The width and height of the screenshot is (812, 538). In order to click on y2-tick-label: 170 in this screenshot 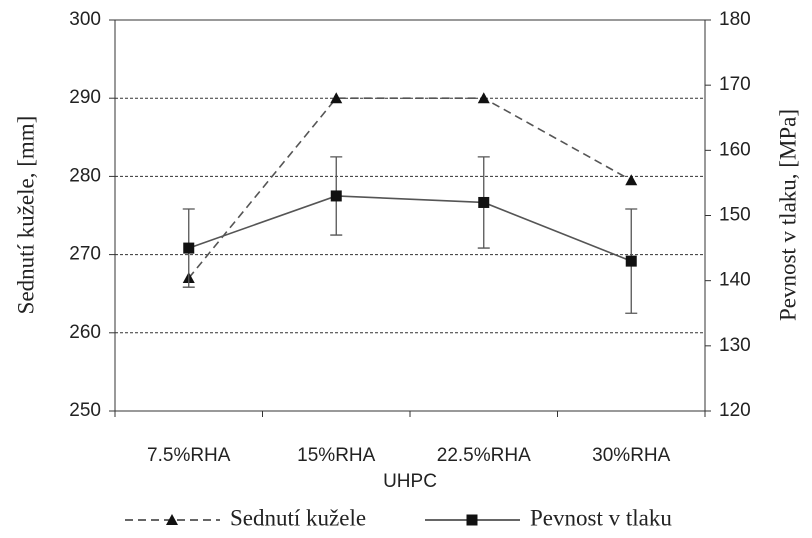, I will do `click(735, 84)`.